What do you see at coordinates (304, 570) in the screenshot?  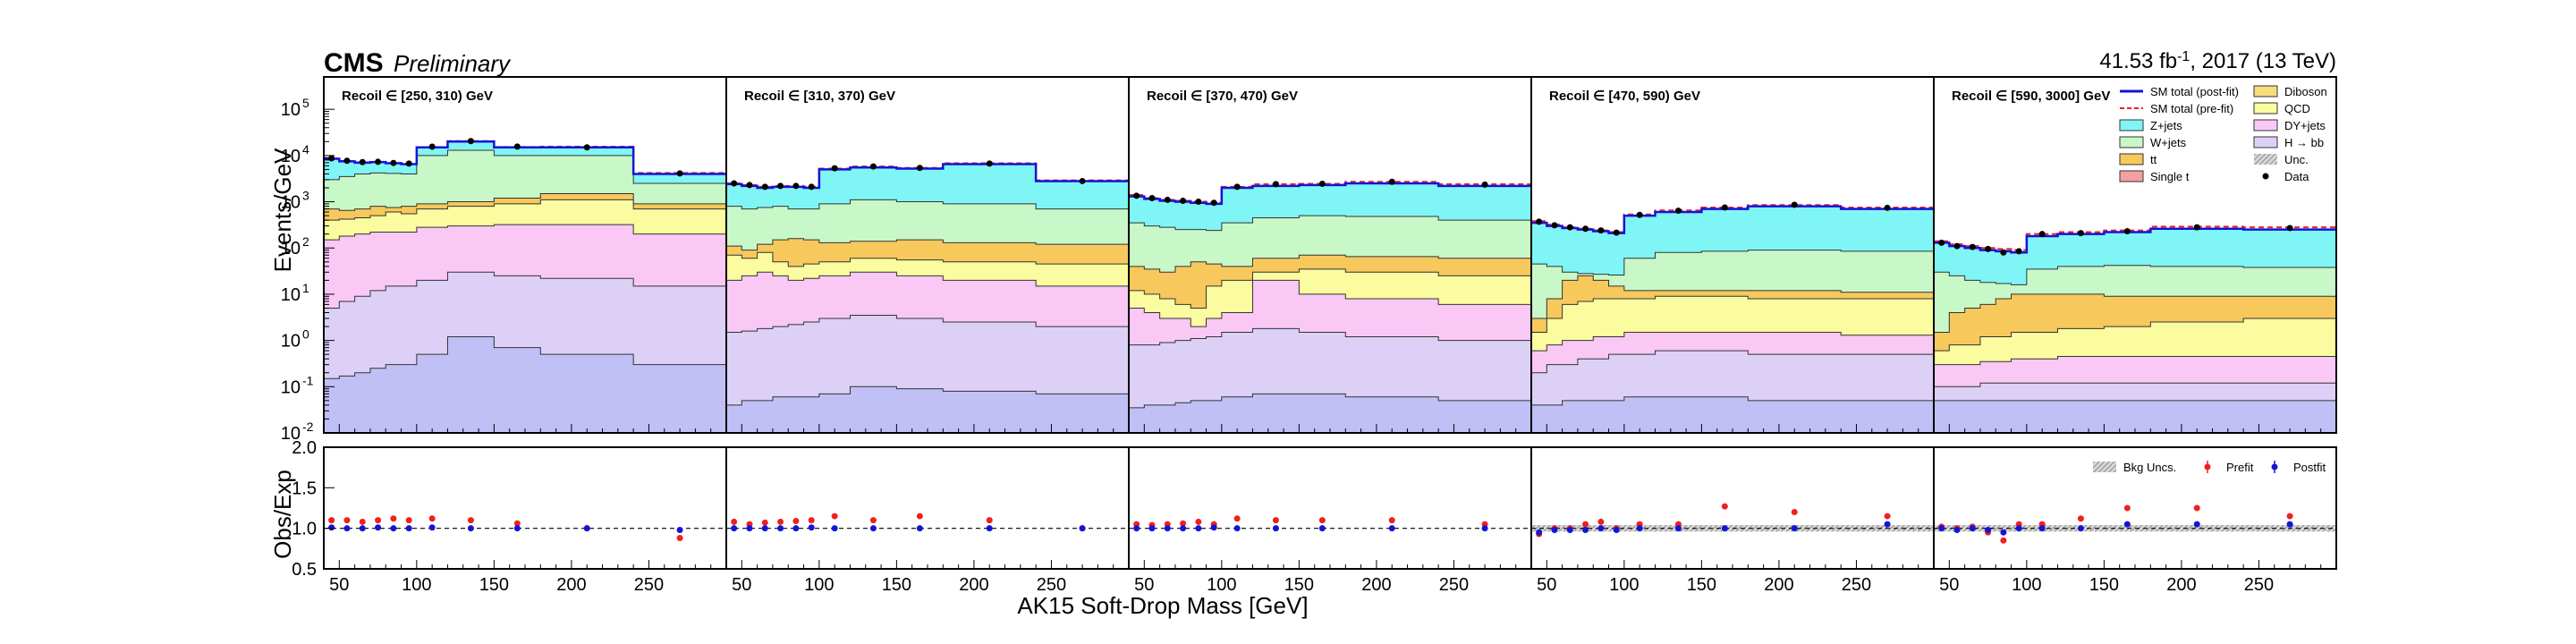 I see `ratio-y-tick-label: 0.5` at bounding box center [304, 570].